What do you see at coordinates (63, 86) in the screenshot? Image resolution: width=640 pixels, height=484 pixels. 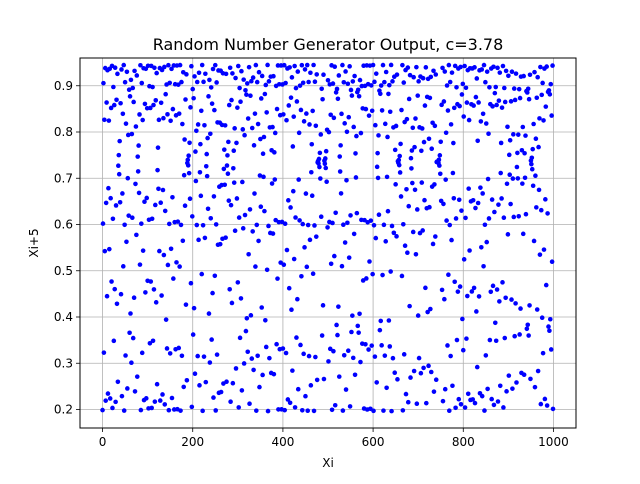 I see `y-tick-label: 0.9` at bounding box center [63, 86].